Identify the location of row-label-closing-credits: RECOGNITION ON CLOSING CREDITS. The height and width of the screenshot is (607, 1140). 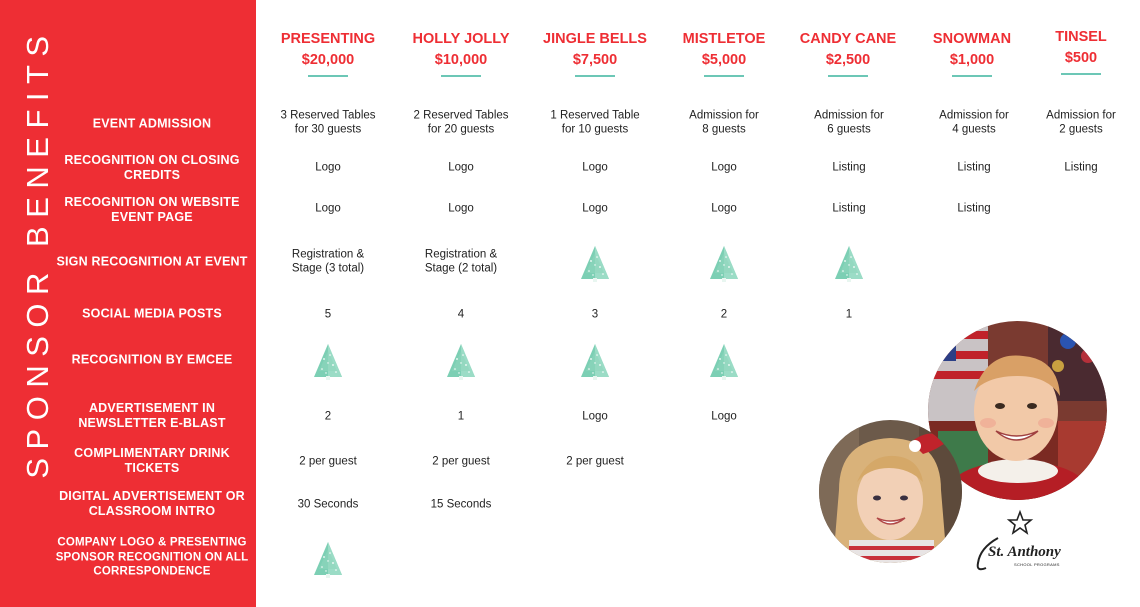
(152, 167).